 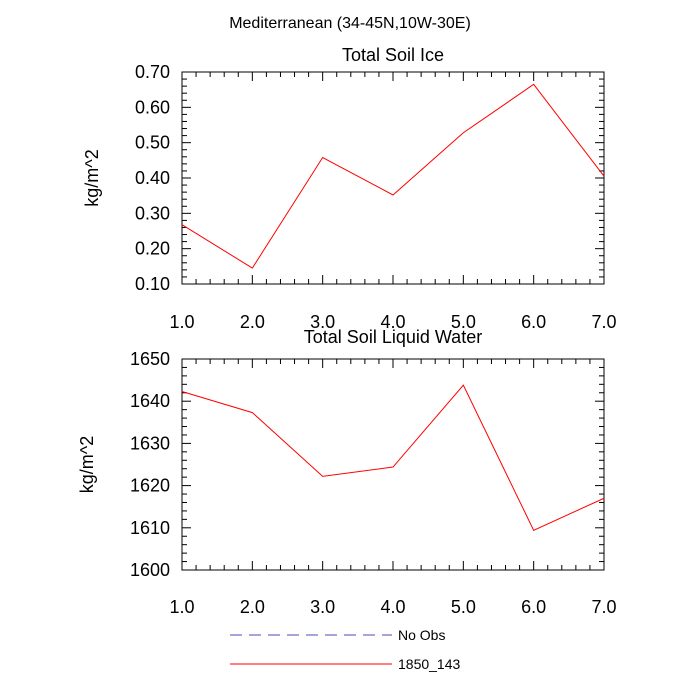 I want to click on legend-label-2: 1850_143, so click(x=429, y=664).